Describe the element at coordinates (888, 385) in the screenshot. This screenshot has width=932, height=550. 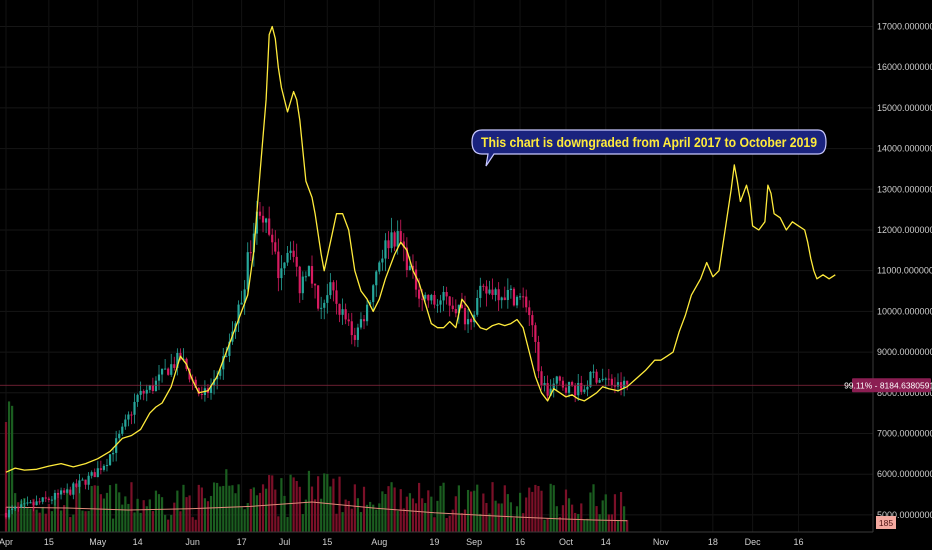
I see `price-badge: 99.11% - 8184.63805914` at that location.